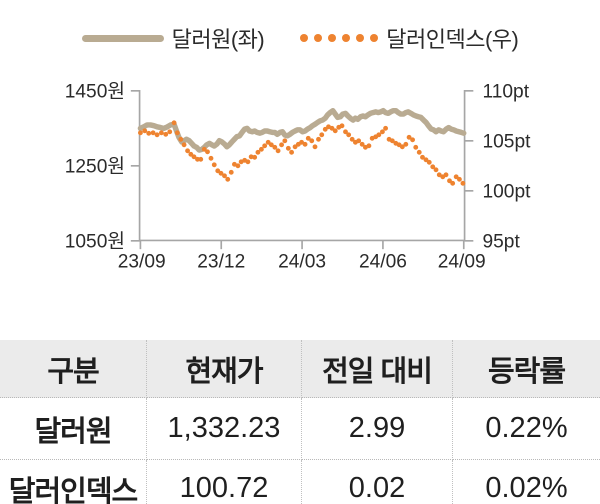  What do you see at coordinates (73, 369) in the screenshot?
I see `table-header-category: 구분` at bounding box center [73, 369].